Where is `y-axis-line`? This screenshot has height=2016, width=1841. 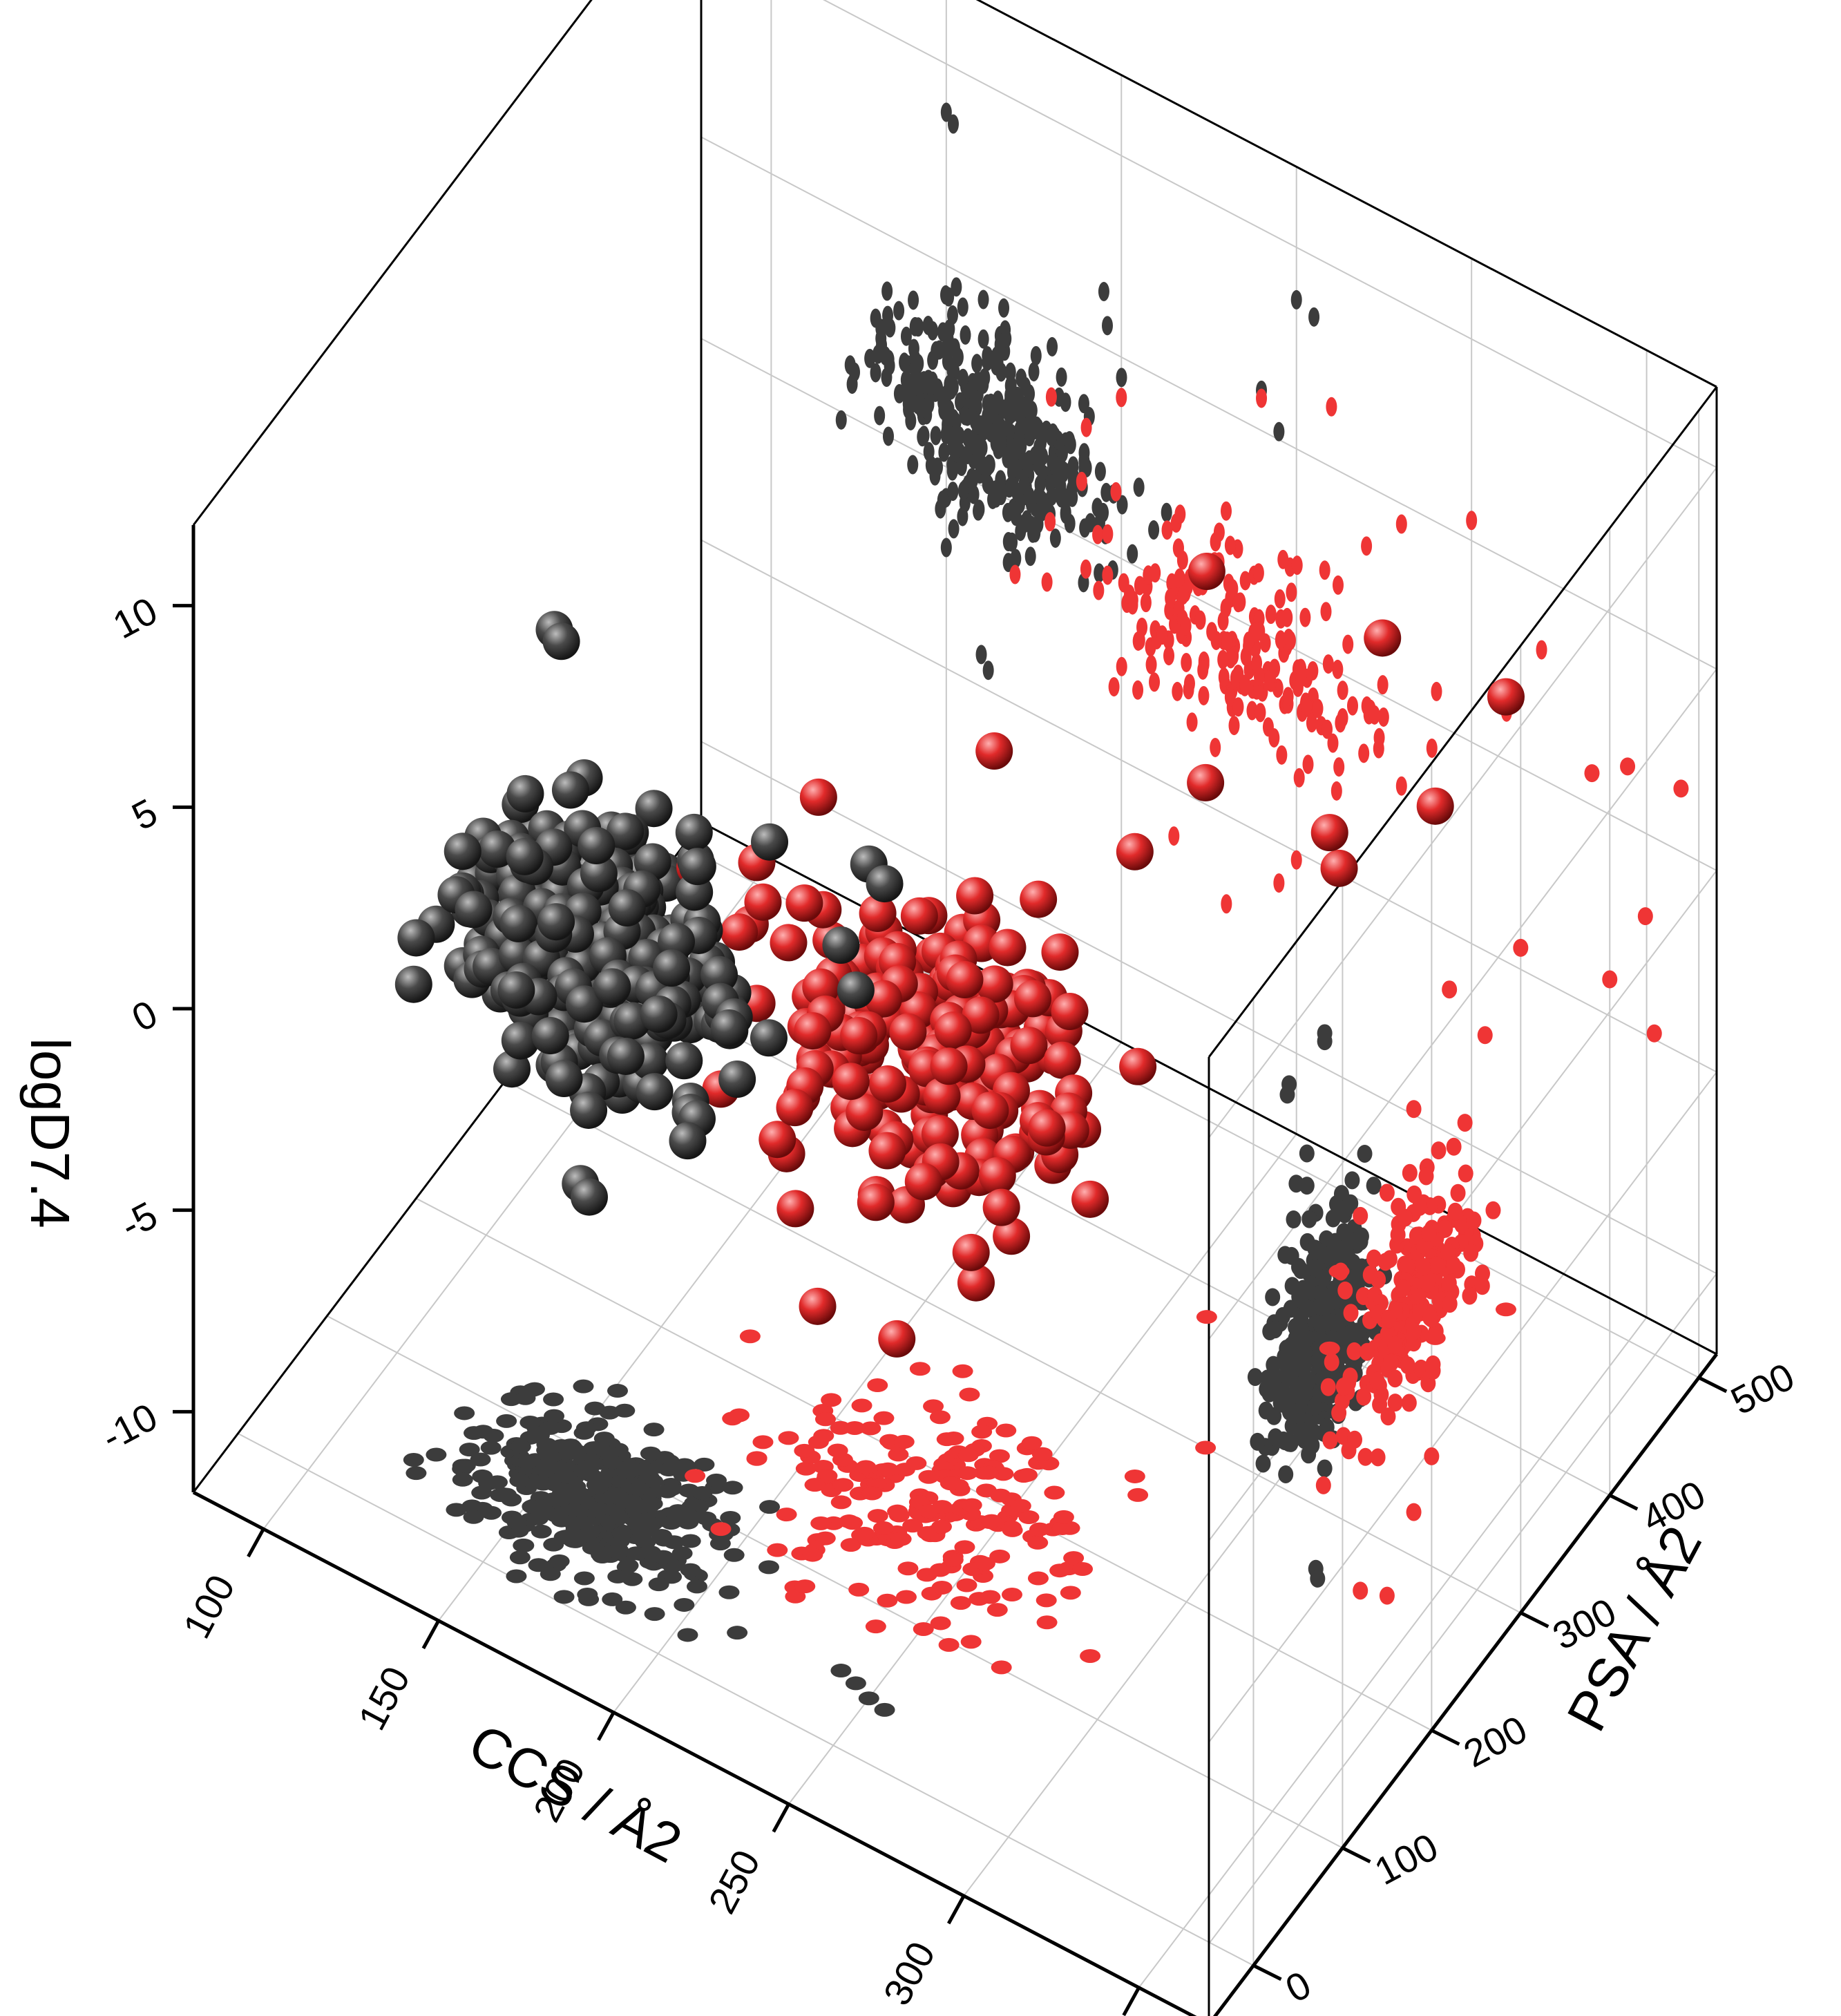
y-axis-line is located at coordinates (1465, 1684).